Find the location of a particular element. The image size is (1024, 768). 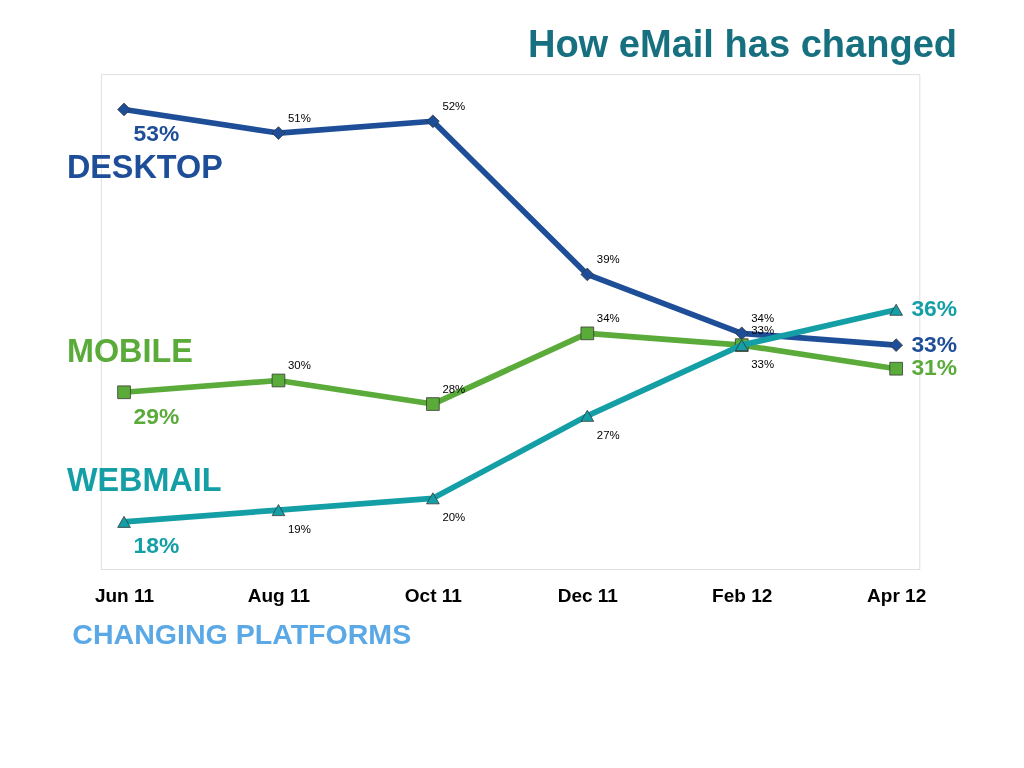

x-tick-label: Feb 12 is located at coordinates (742, 595).